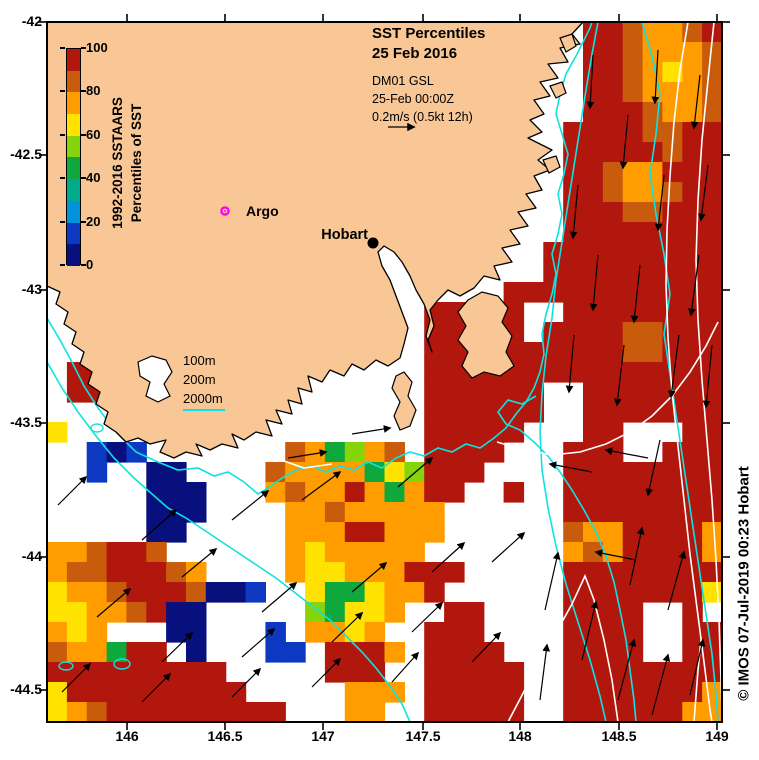 The image size is (759, 760). I want to click on hobart-label: Hobart, so click(344, 235).